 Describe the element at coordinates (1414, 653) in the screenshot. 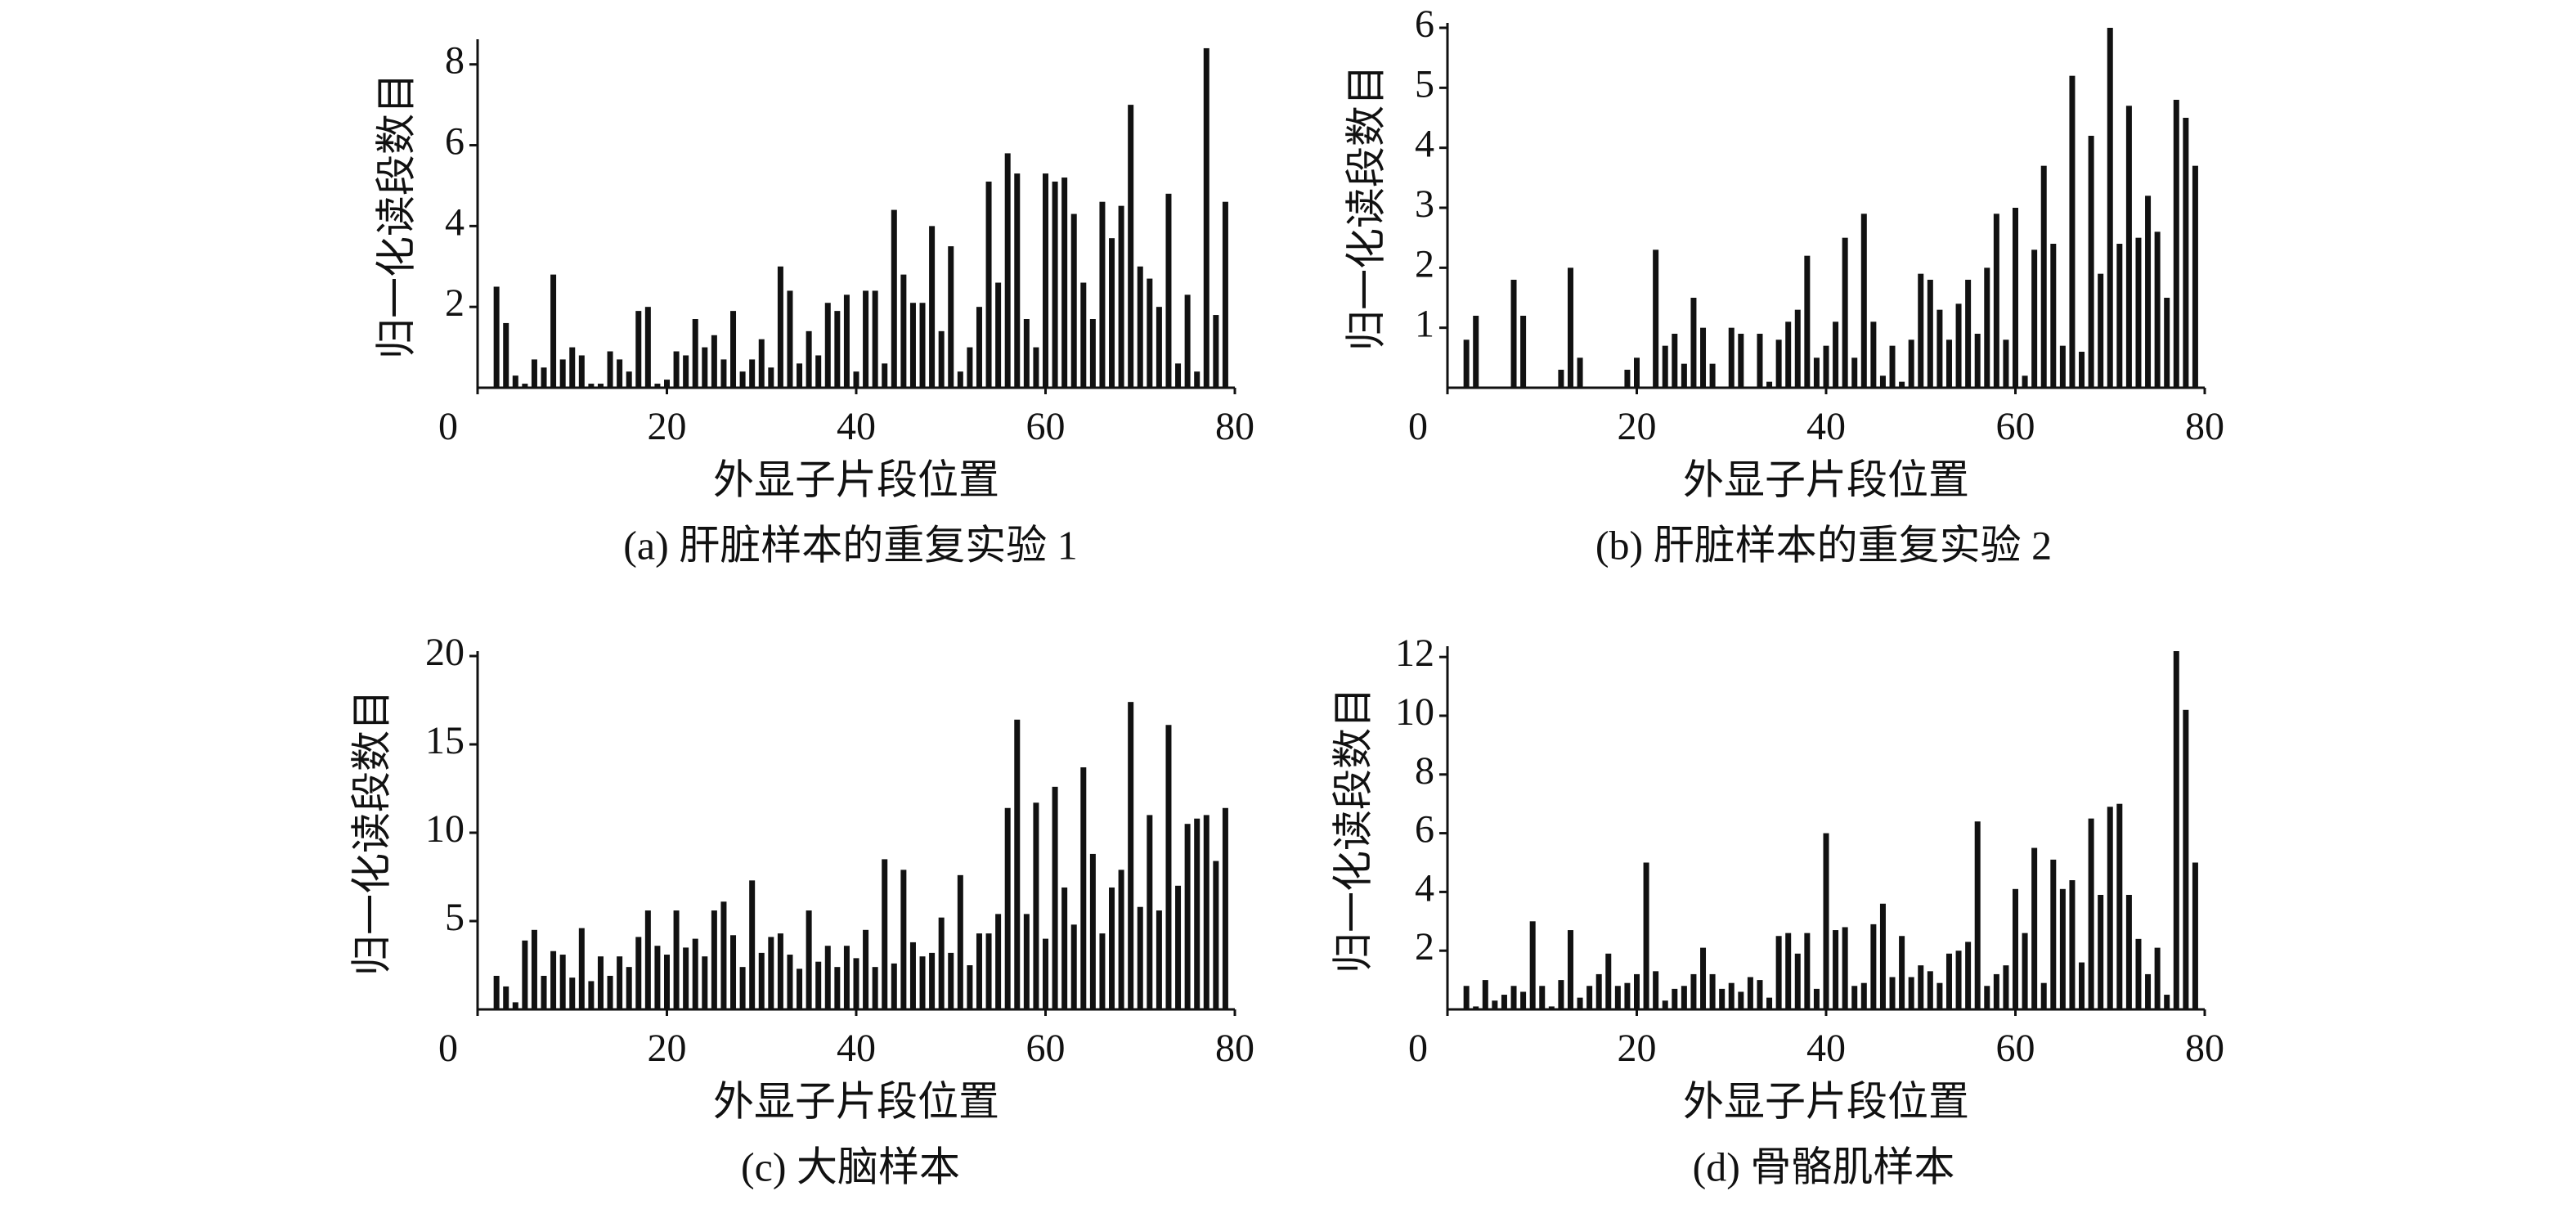

I see `y-tick-label: 12` at that location.